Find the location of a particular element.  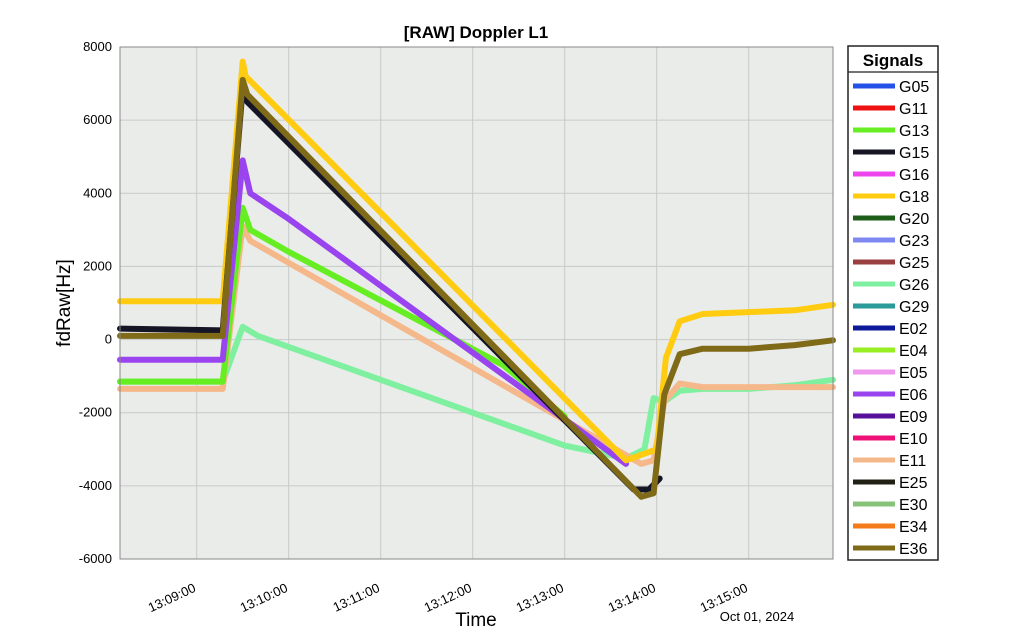

y-tick-label-3: 0 is located at coordinates (108, 339).